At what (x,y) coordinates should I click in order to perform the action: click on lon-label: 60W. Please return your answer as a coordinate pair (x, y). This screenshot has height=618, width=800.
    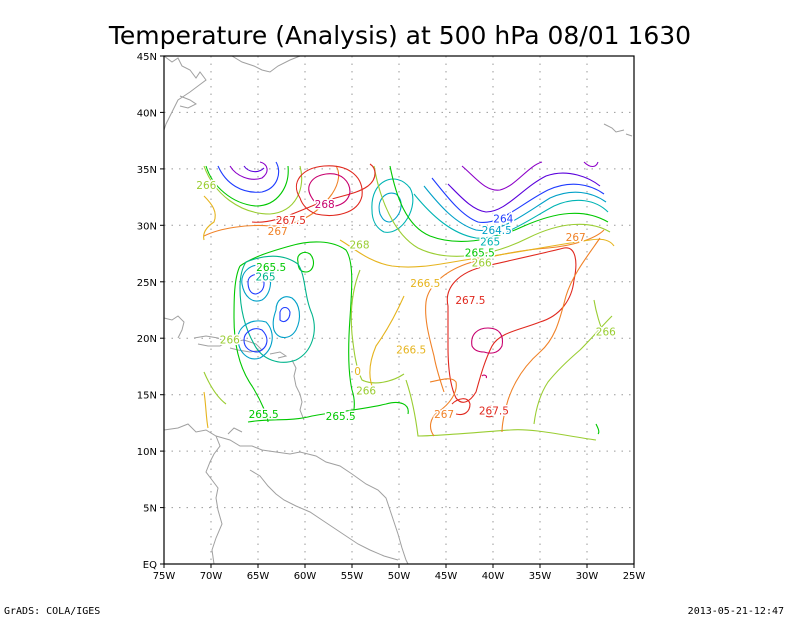
    Looking at the image, I should click on (305, 576).